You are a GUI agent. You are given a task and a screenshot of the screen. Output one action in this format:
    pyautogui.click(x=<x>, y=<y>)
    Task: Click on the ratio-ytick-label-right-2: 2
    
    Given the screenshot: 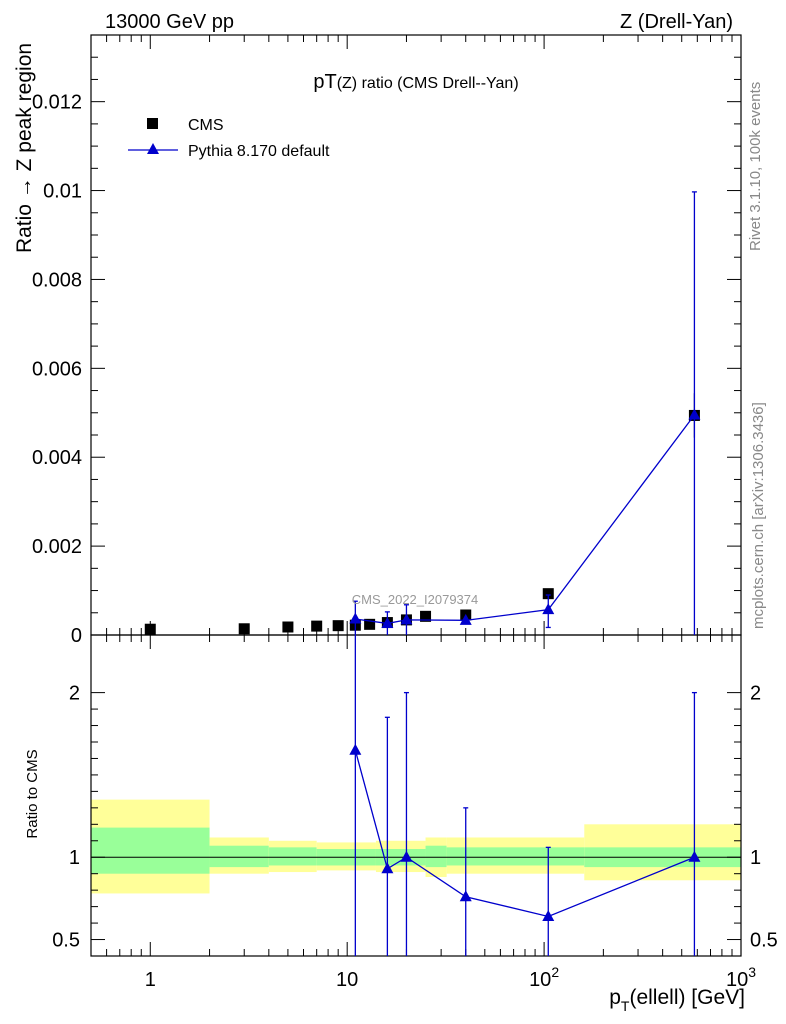 What is the action you would take?
    pyautogui.click(x=755, y=694)
    